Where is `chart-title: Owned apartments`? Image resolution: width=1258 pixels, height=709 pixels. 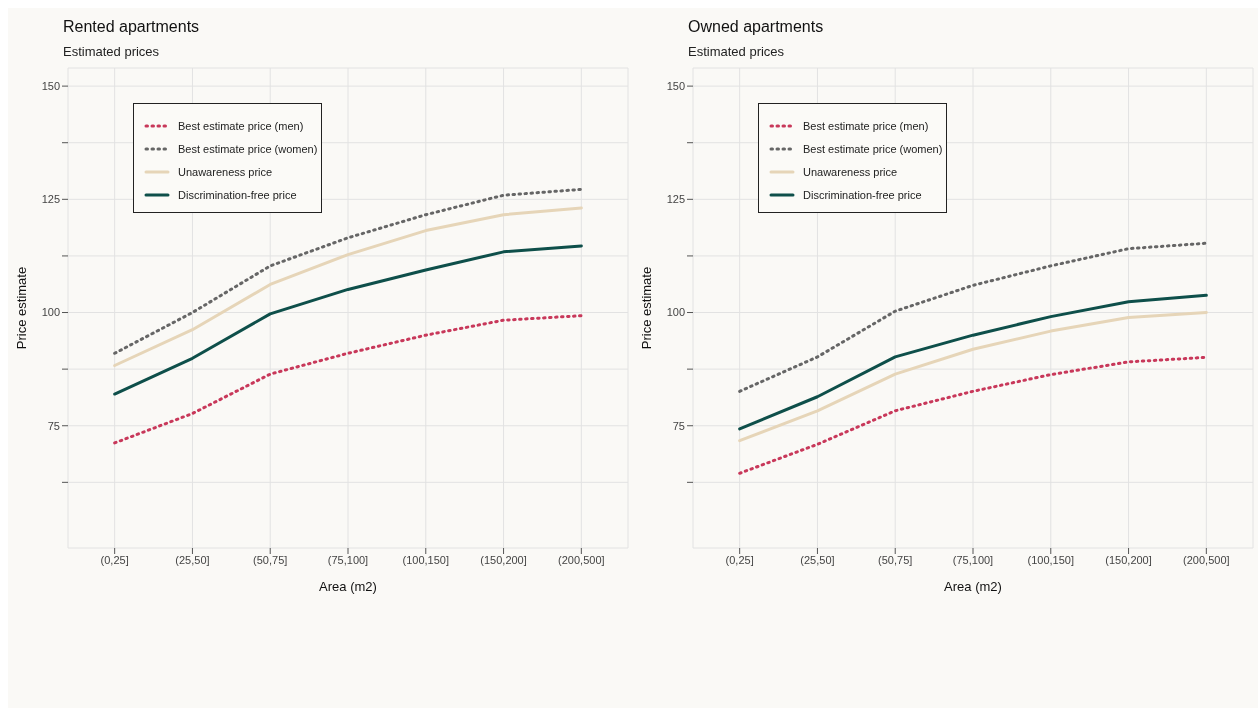 chart-title: Owned apartments is located at coordinates (756, 27).